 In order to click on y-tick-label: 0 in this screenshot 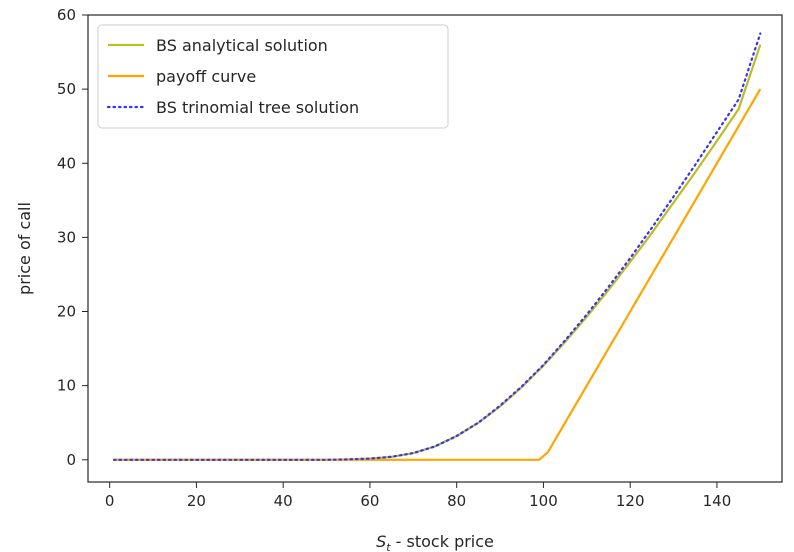, I will do `click(71, 460)`.